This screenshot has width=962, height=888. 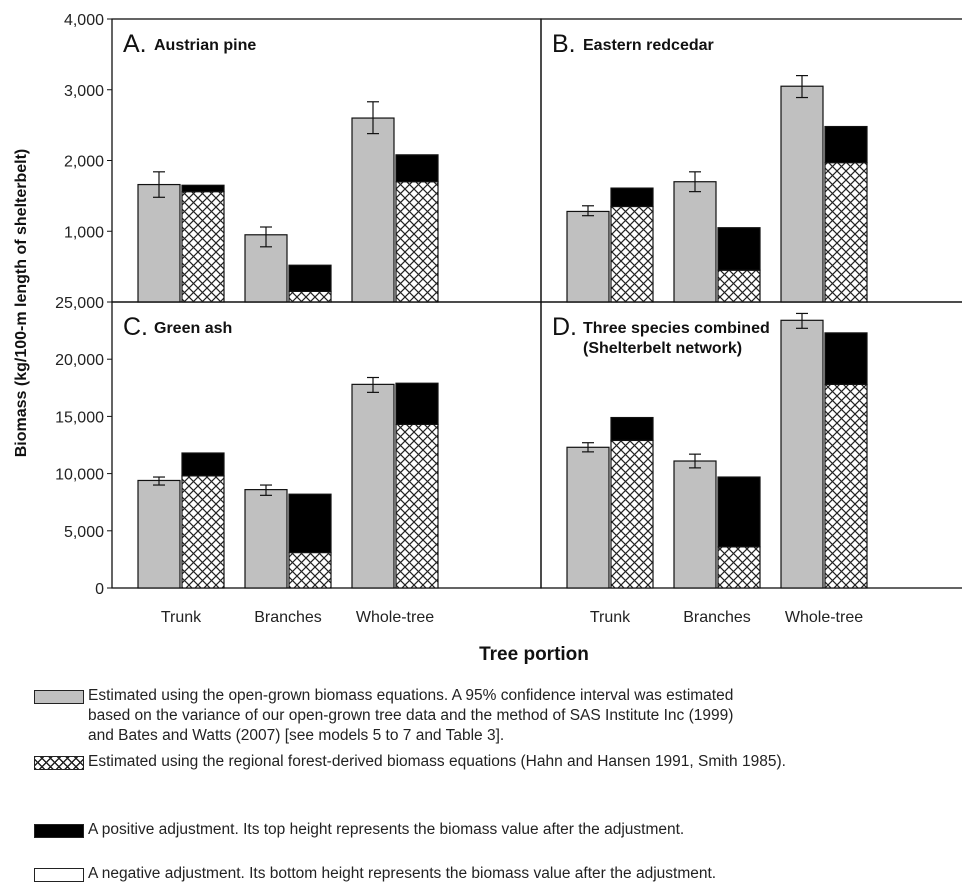 I want to click on panel-title: Three species combined, so click(x=676, y=328).